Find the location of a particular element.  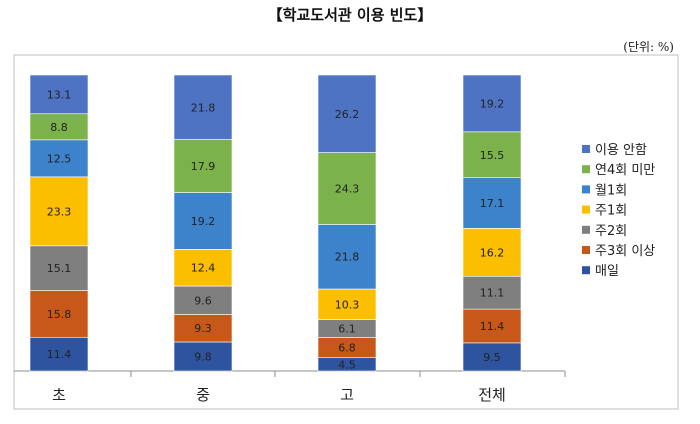

data-label: 26.2 is located at coordinates (347, 114).